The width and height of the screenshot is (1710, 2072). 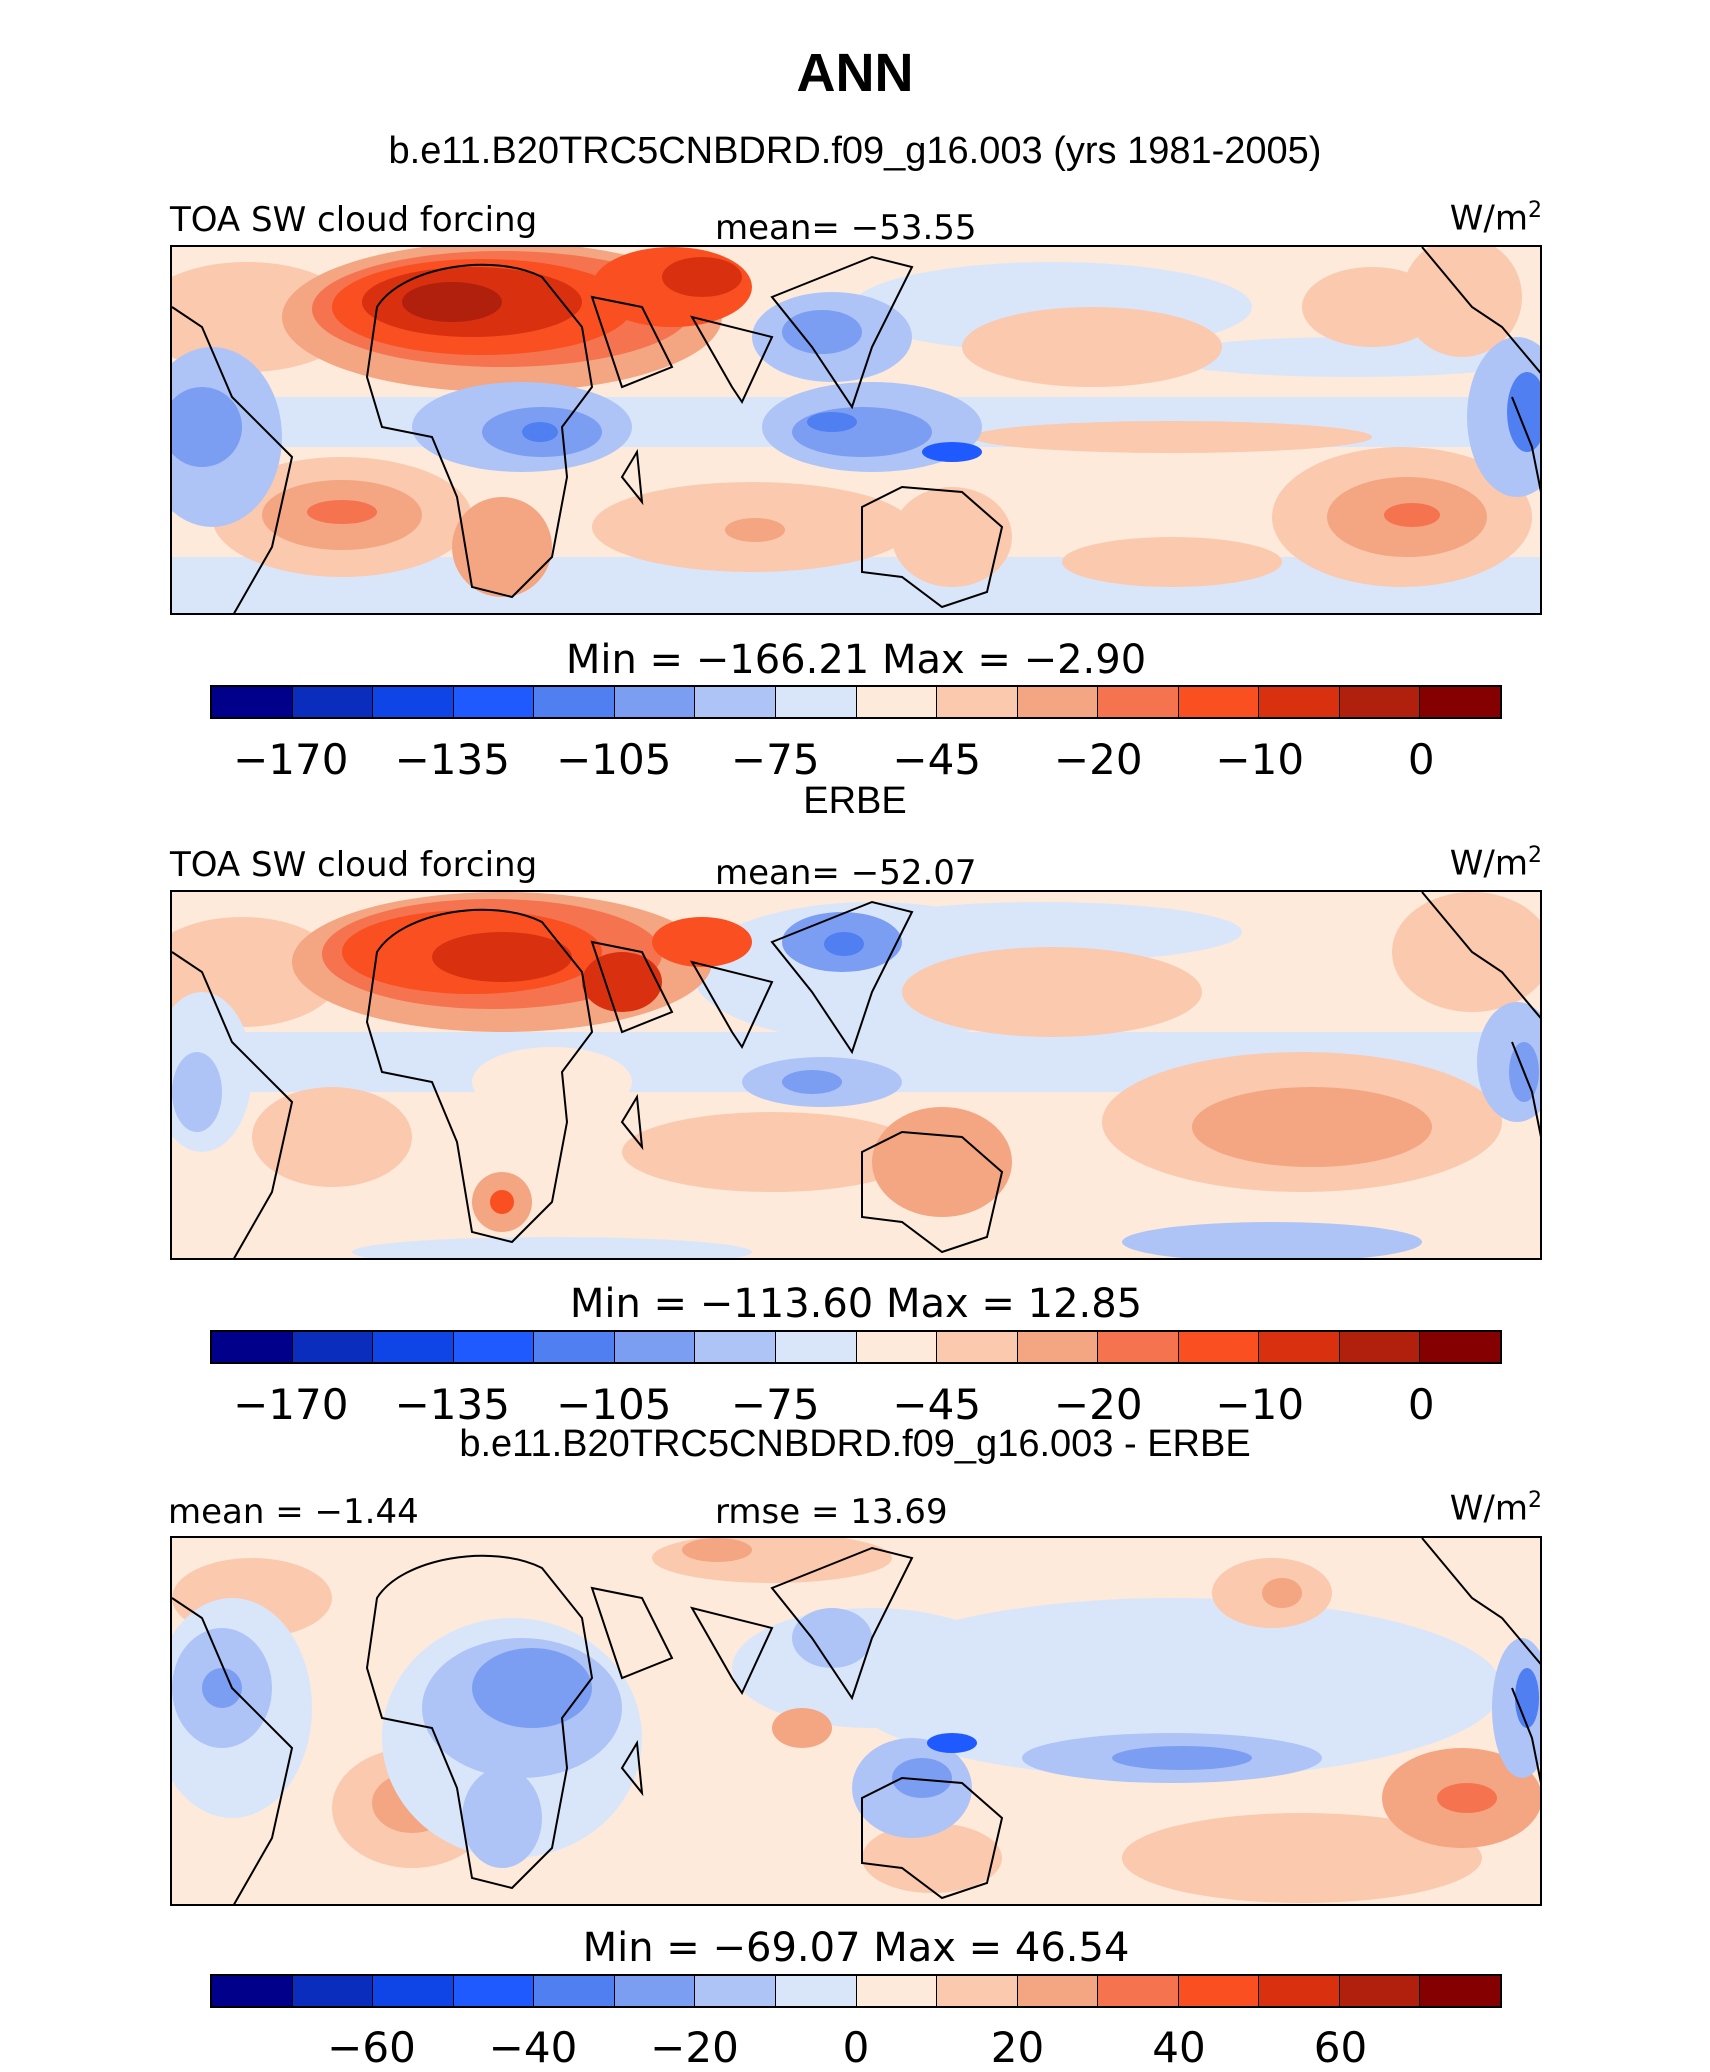 I want to click on panel-3-title: b.e11.B20TRC5CNBDRD.f09_g16.003 - ERBE, so click(x=855, y=1444).